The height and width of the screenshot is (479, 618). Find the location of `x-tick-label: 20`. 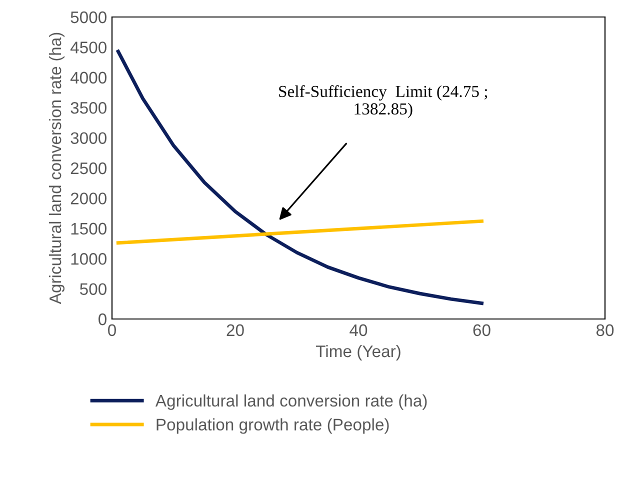

x-tick-label: 20 is located at coordinates (235, 330).